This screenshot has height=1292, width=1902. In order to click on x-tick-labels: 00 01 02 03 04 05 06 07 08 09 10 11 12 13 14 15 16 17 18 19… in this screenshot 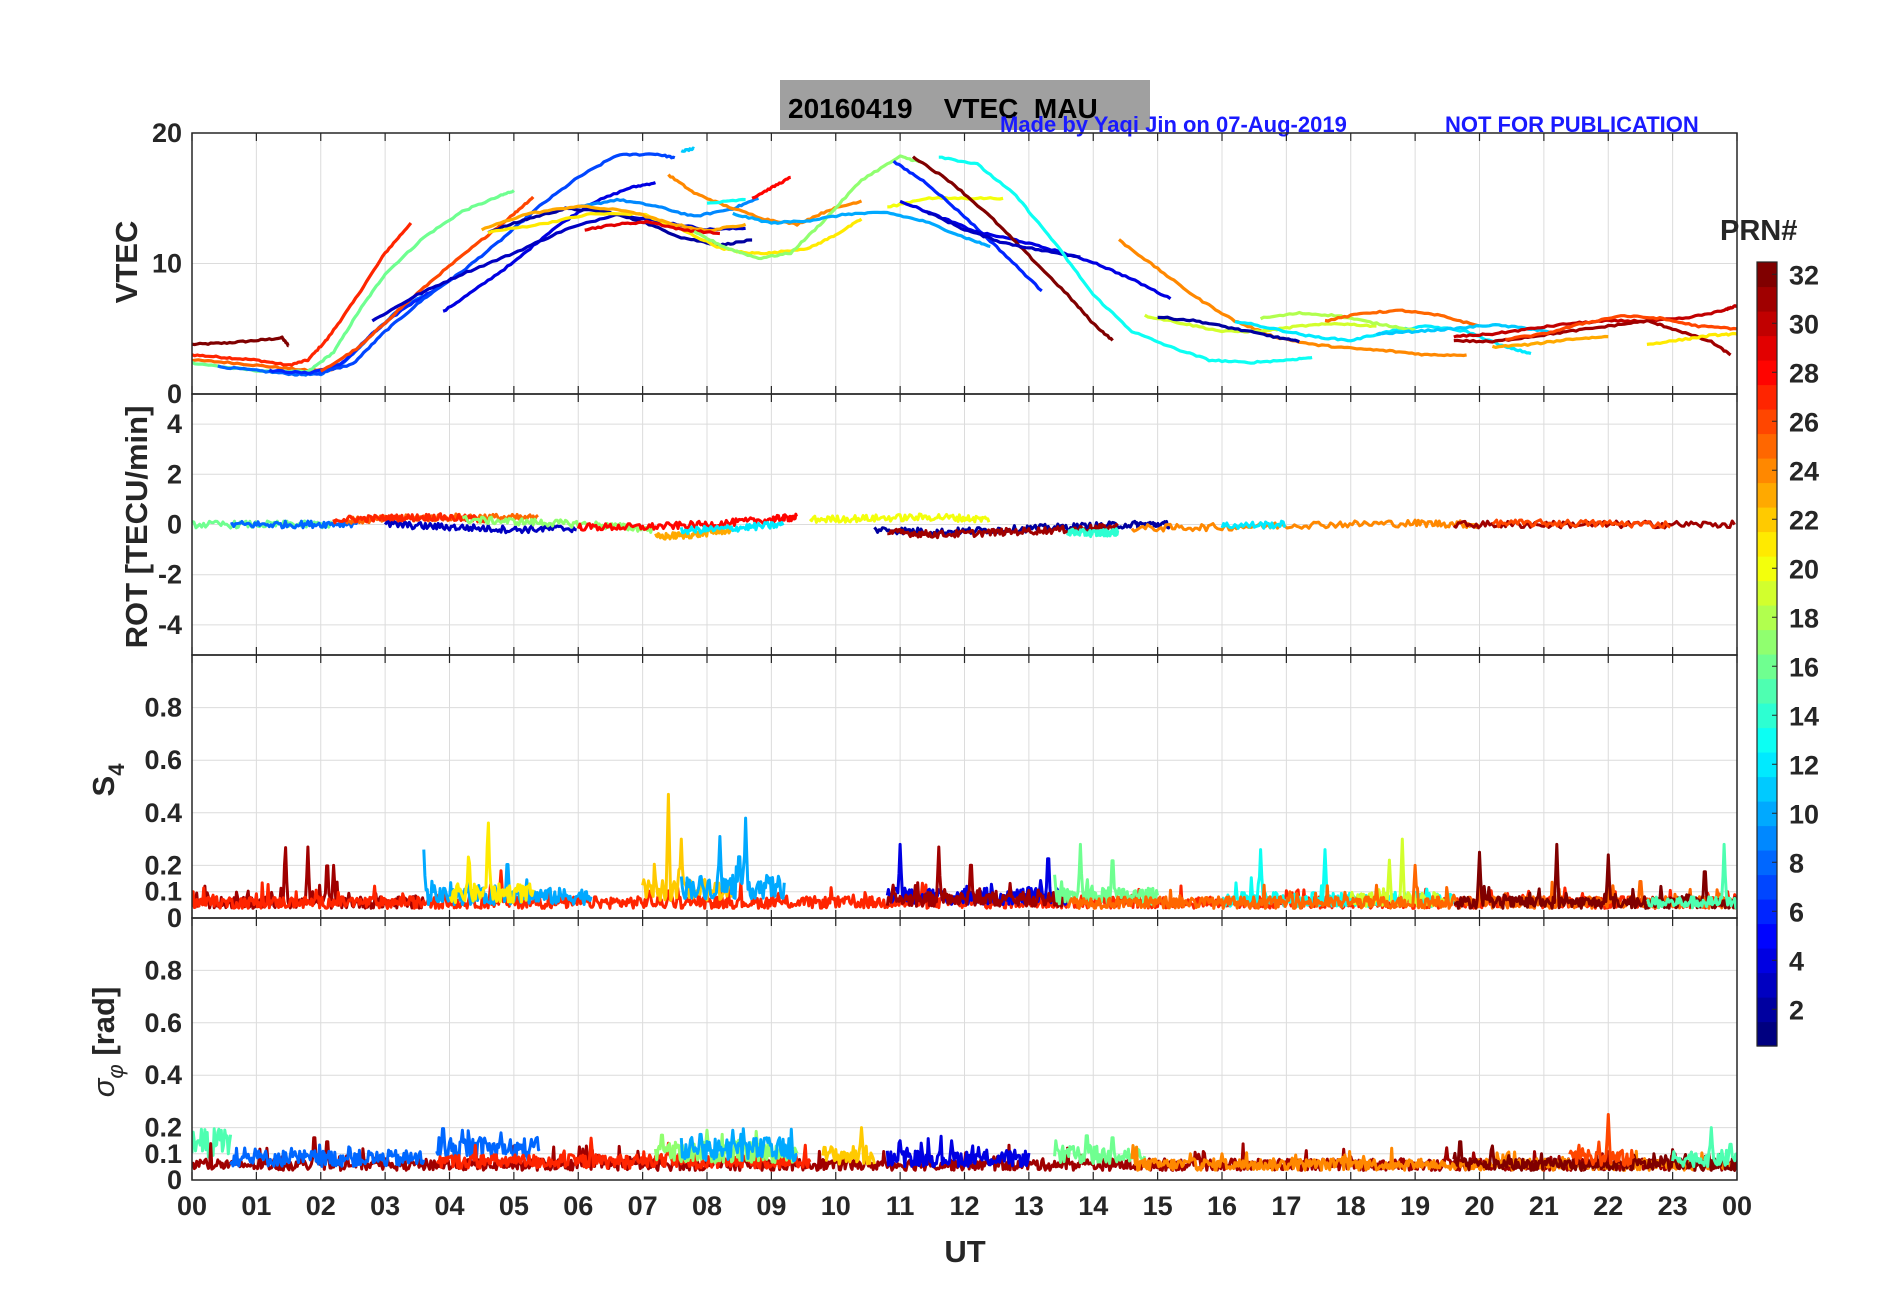, I will do `click(964, 1206)`.